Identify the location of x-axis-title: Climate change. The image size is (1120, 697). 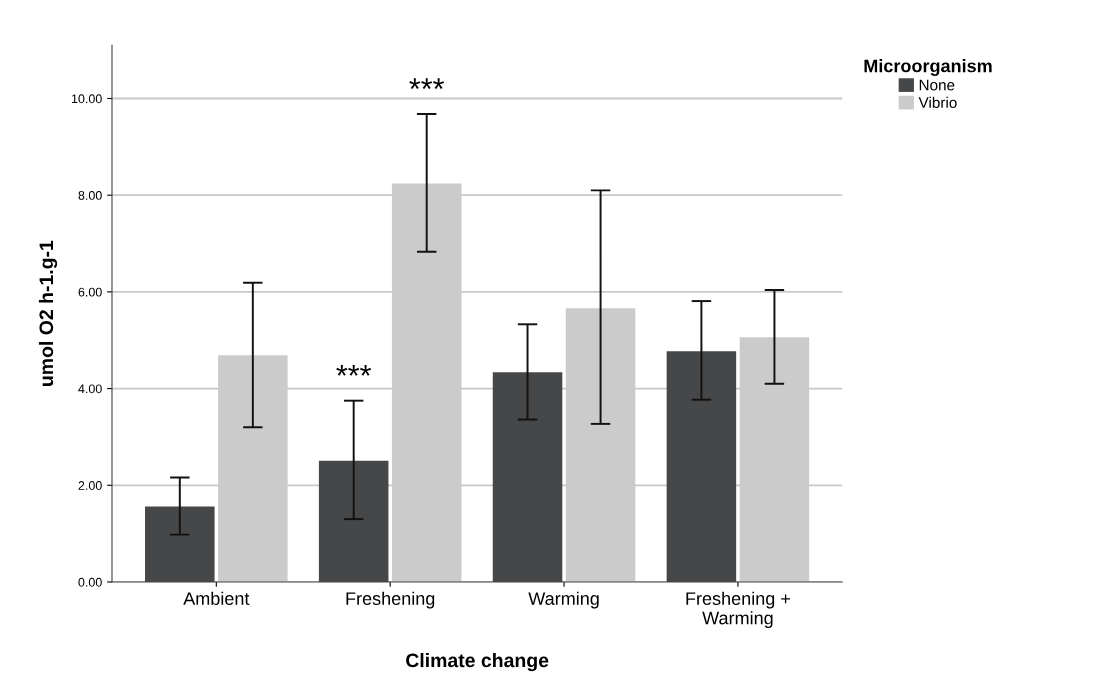
(477, 662).